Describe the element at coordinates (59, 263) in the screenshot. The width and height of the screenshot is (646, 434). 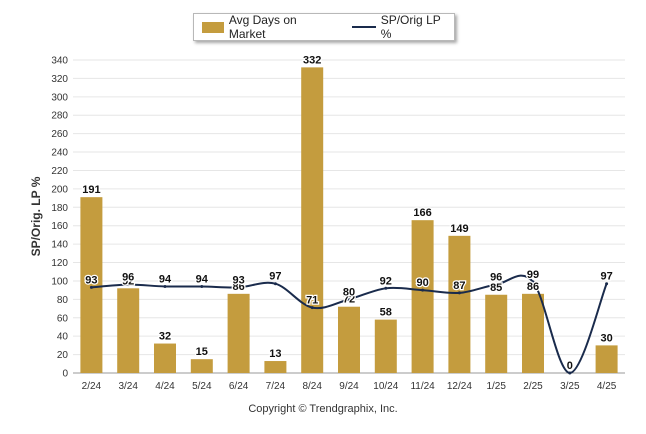
I see `y-tick-label: 120` at that location.